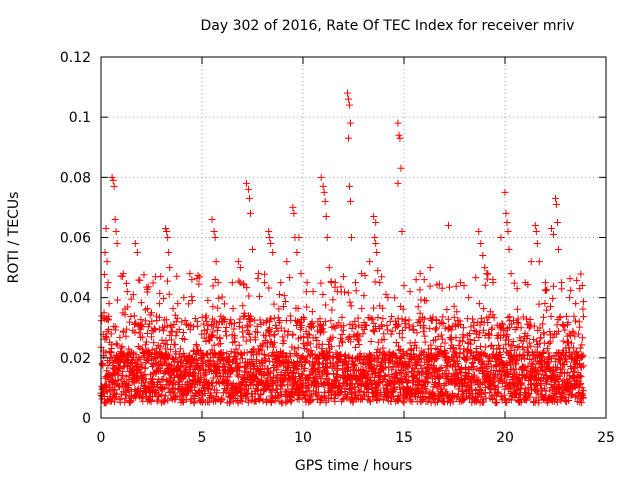 Image resolution: width=640 pixels, height=480 pixels. What do you see at coordinates (101, 438) in the screenshot?
I see `x-tick-label: 0` at bounding box center [101, 438].